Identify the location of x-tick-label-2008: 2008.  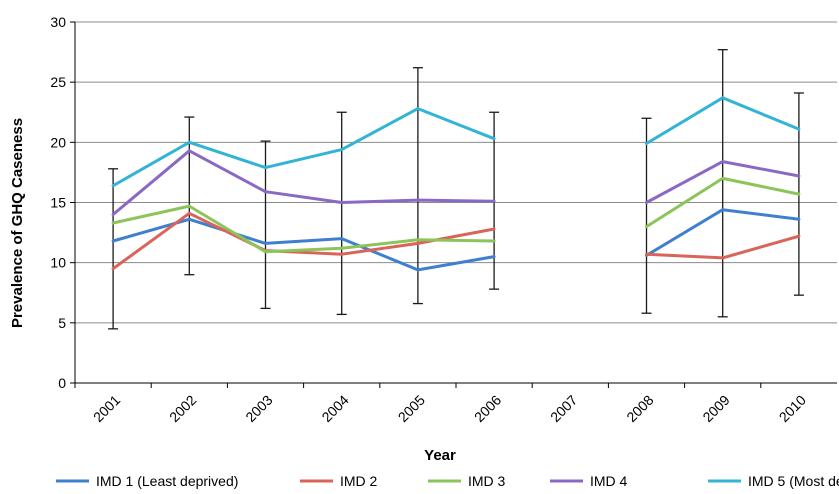
(639, 408).